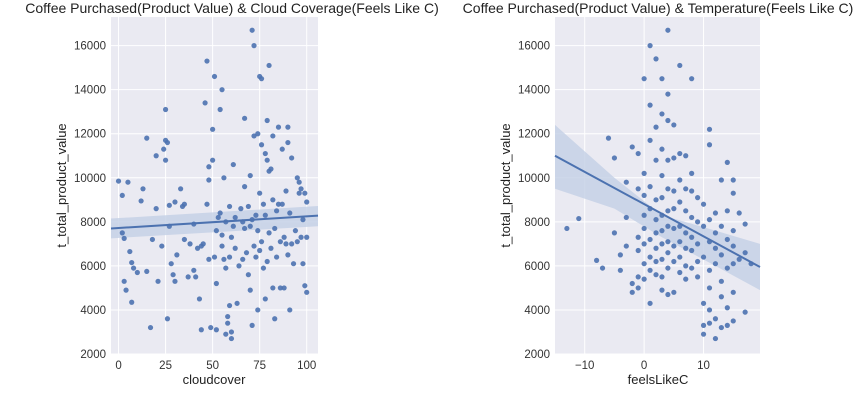  What do you see at coordinates (215, 366) in the screenshot?
I see `x-tick-labels: 0 25 50 75 100` at bounding box center [215, 366].